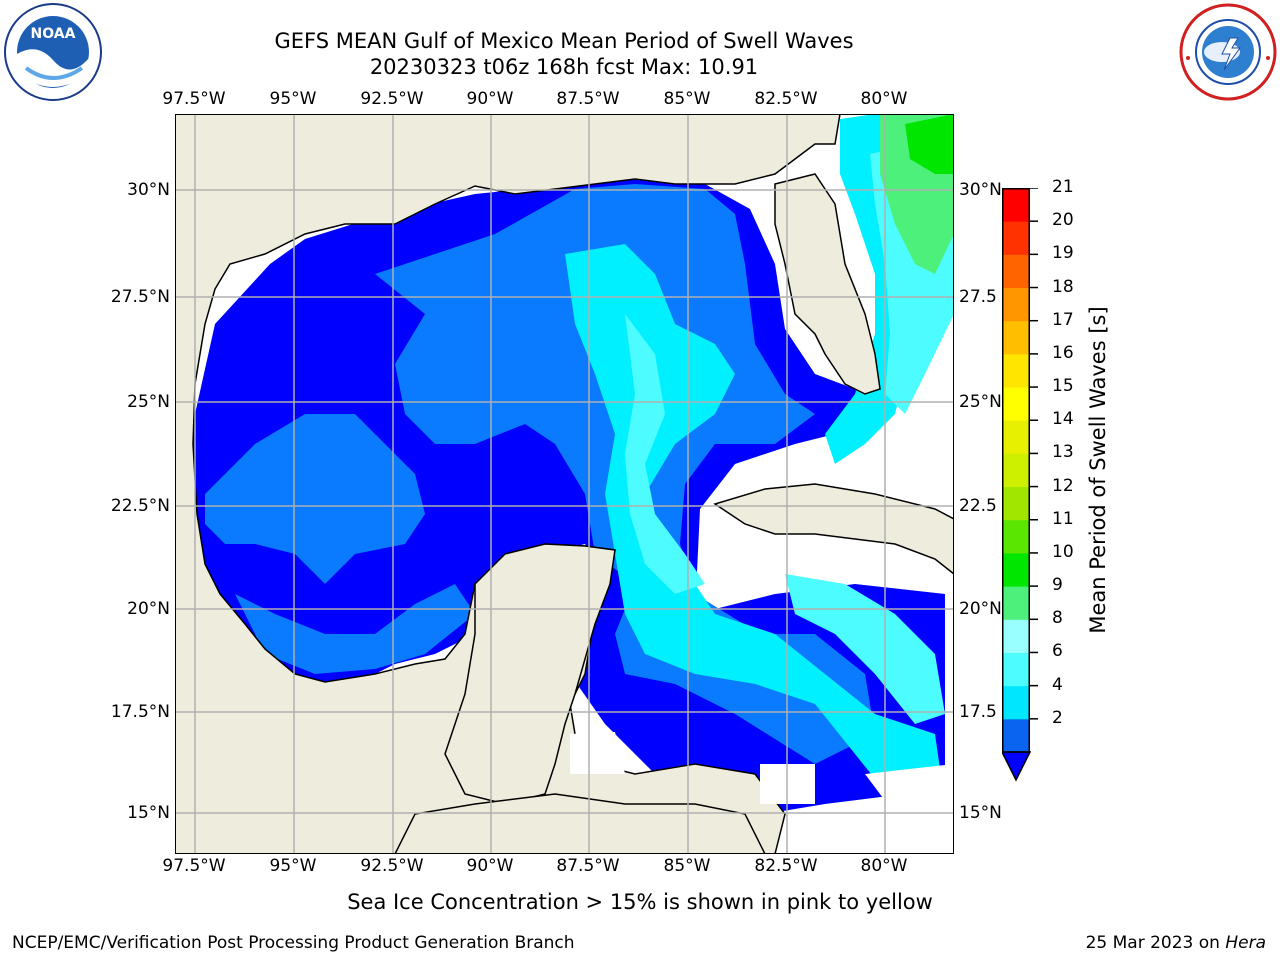 The width and height of the screenshot is (1280, 960). What do you see at coordinates (293, 99) in the screenshot?
I see `lon-label-top-2: 95°W` at bounding box center [293, 99].